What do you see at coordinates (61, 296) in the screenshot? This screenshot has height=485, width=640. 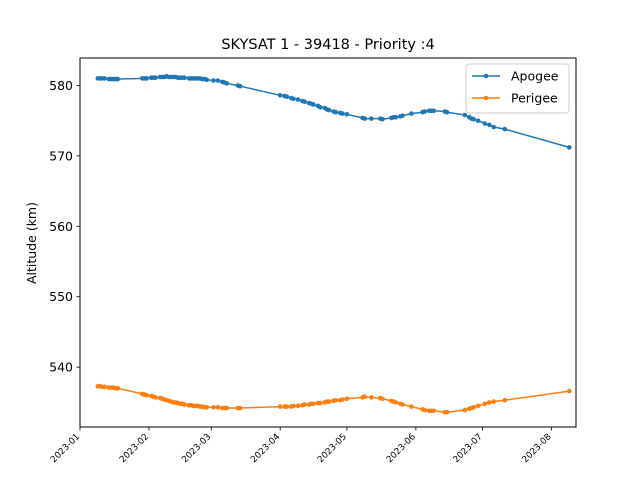 I see `y-tick-label: 550` at bounding box center [61, 296].